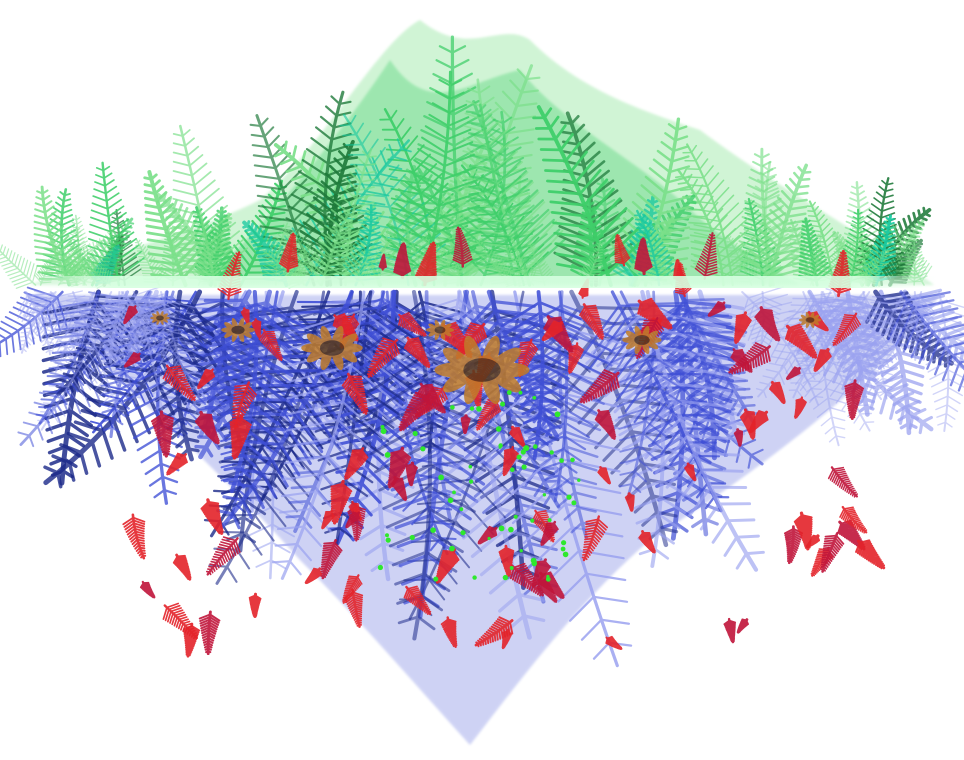  I want to click on brown-flower-cluster, so click(486, 357).